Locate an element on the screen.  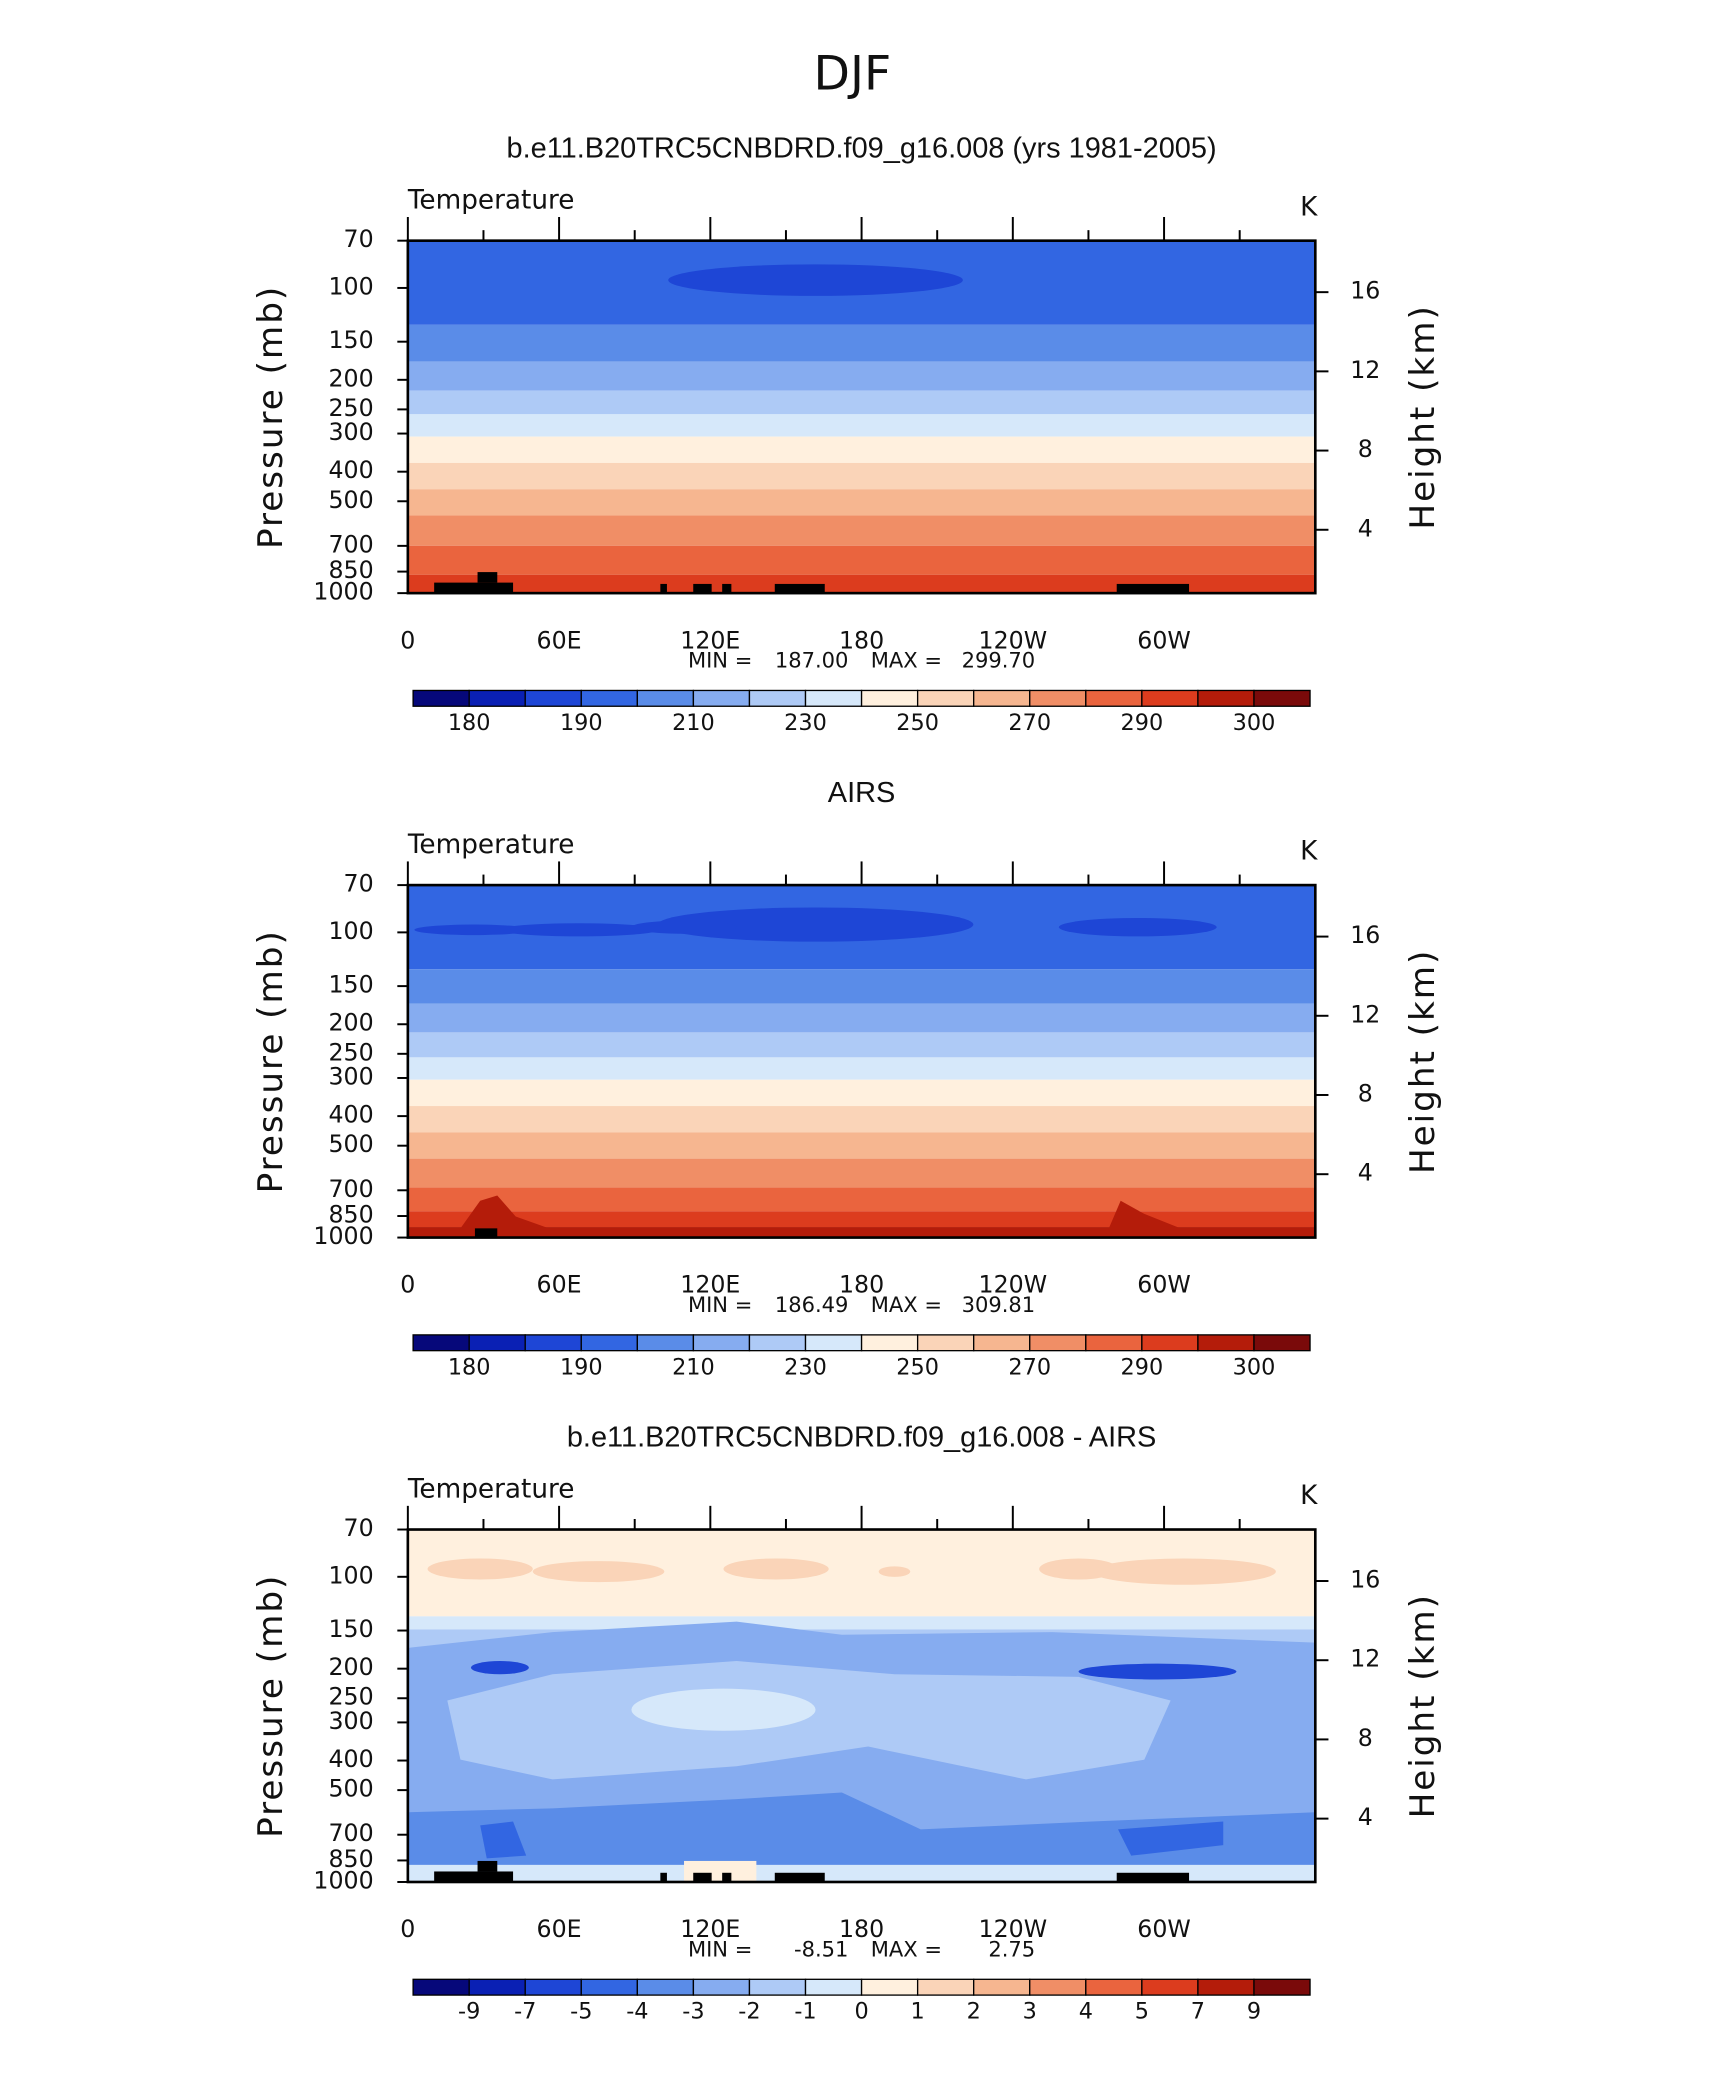
colorbar-label: -7 is located at coordinates (525, 2012).